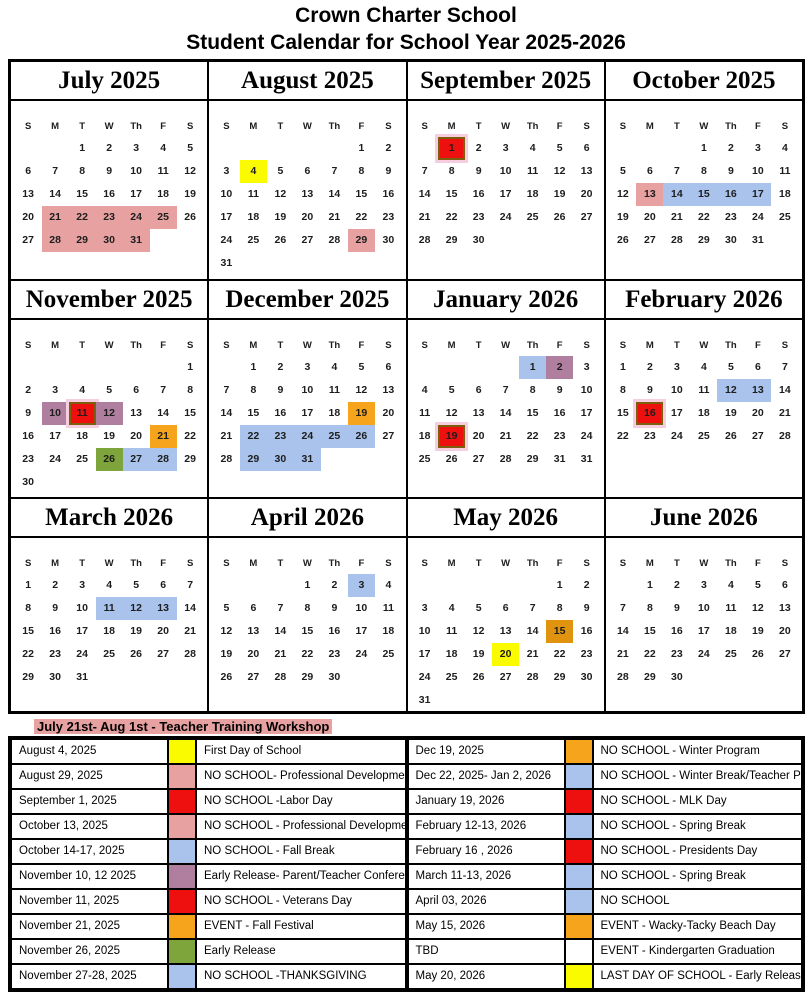 Image resolution: width=812 pixels, height=1005 pixels. What do you see at coordinates (697, 876) in the screenshot?
I see `legend-description: NO SCHOOL - Spring Break` at bounding box center [697, 876].